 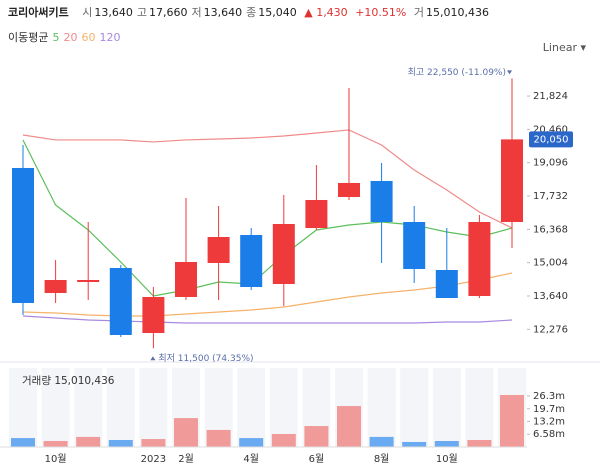 What do you see at coordinates (509, 72) in the screenshot?
I see `max-arrow` at bounding box center [509, 72].